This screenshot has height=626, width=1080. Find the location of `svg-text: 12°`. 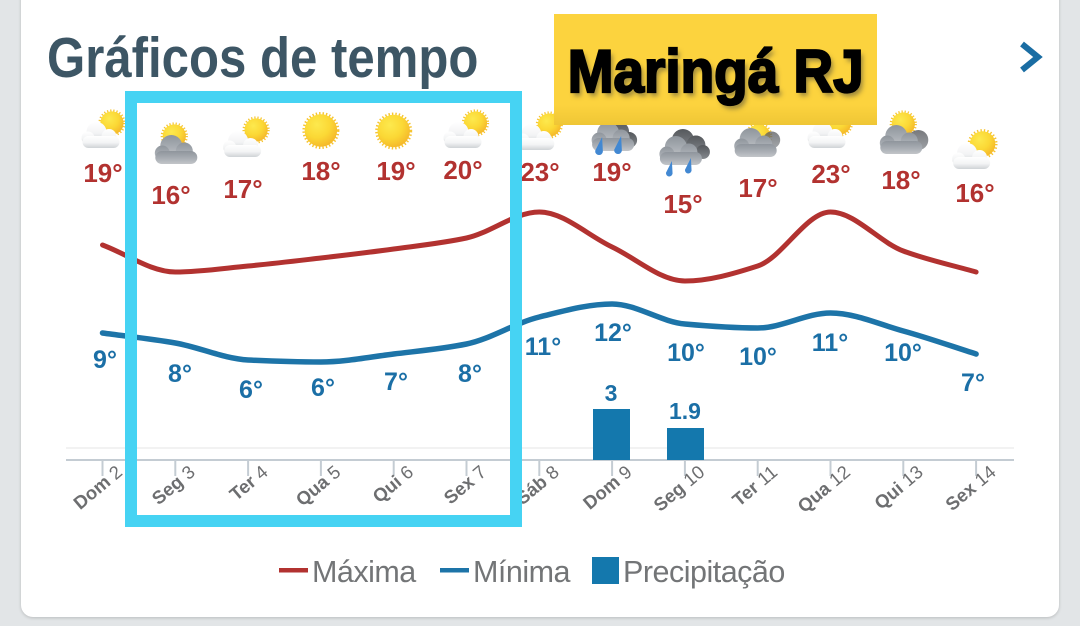

svg-text: 12° is located at coordinates (613, 333).